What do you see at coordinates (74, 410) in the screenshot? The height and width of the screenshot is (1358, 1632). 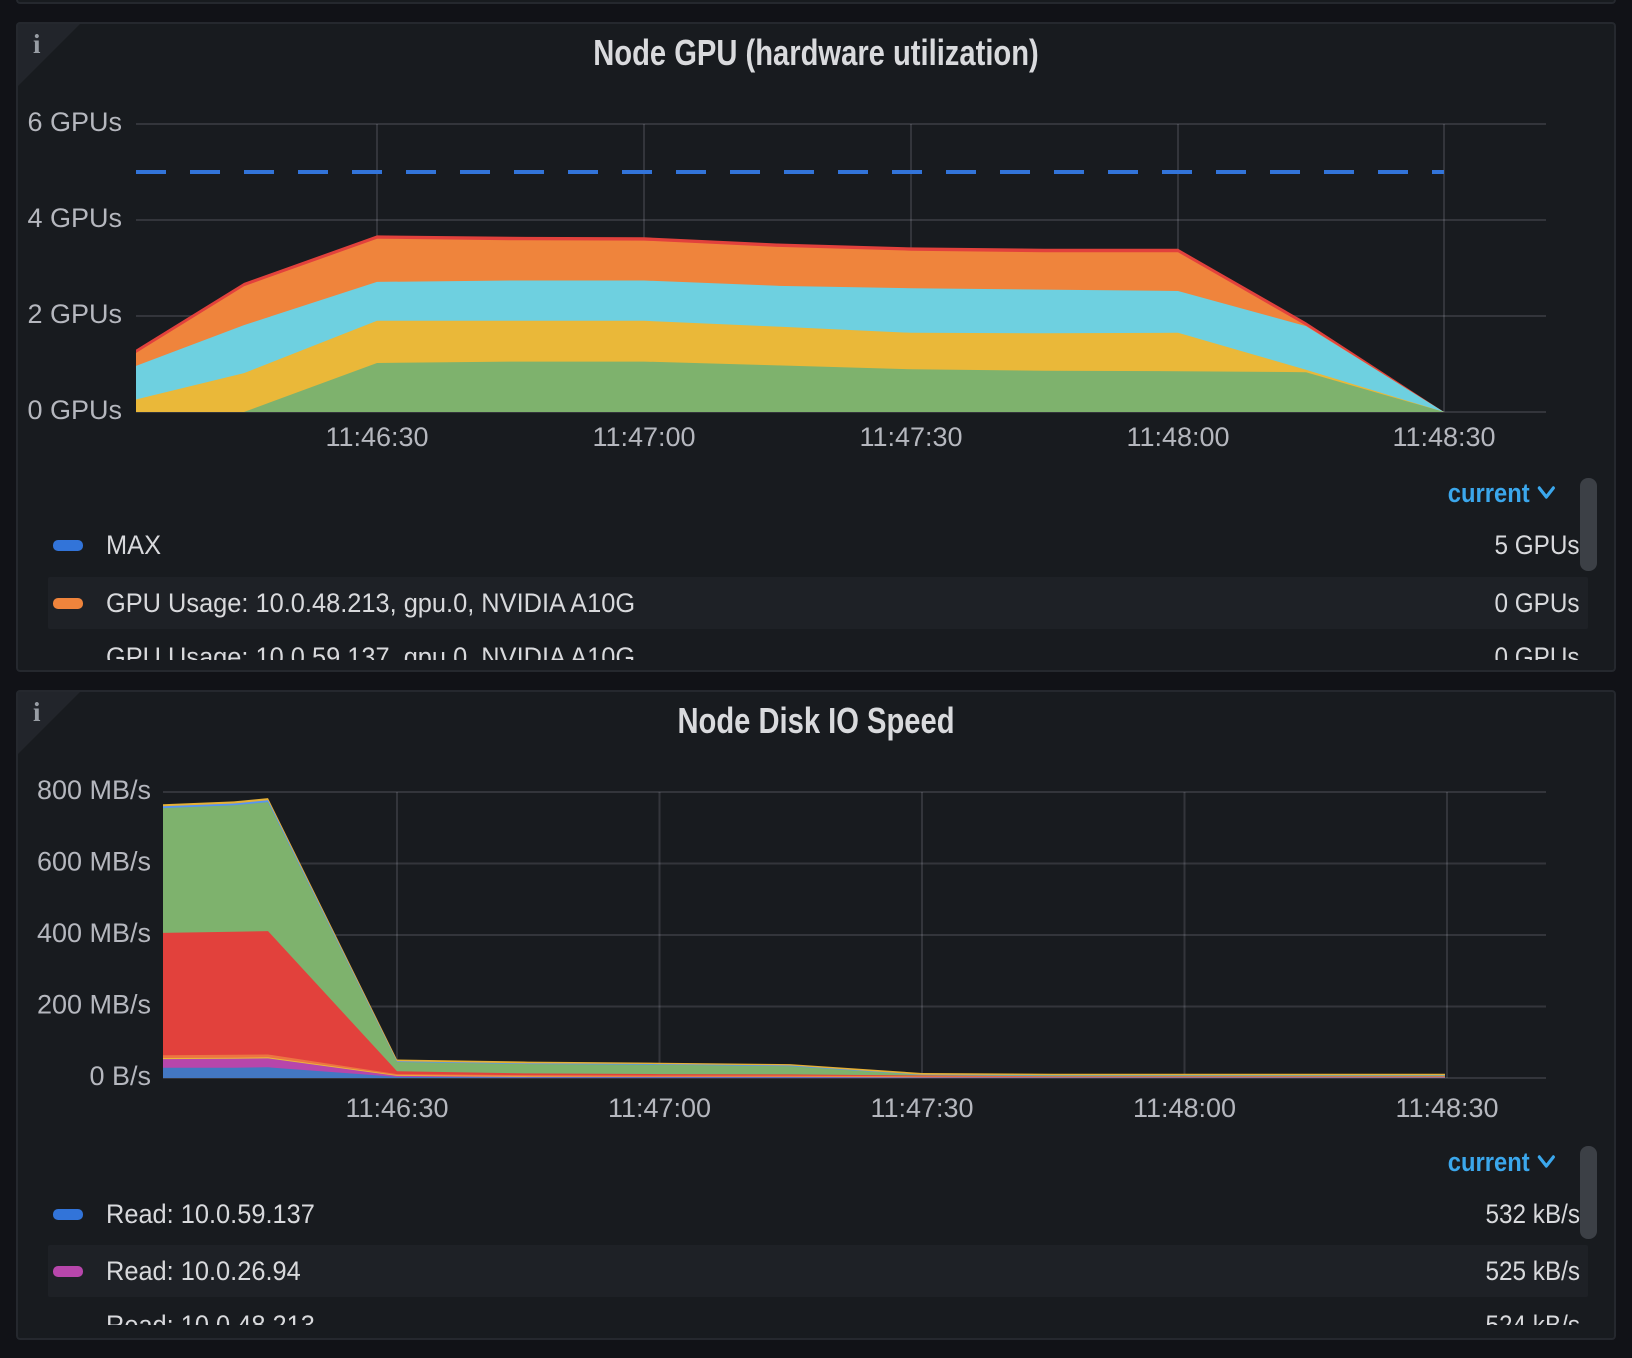 I see `svg-text: 0 GPUs` at bounding box center [74, 410].